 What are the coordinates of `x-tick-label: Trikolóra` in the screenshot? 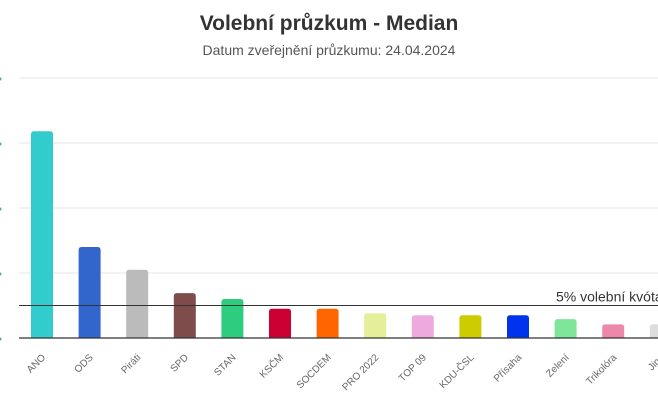 It's located at (601, 369).